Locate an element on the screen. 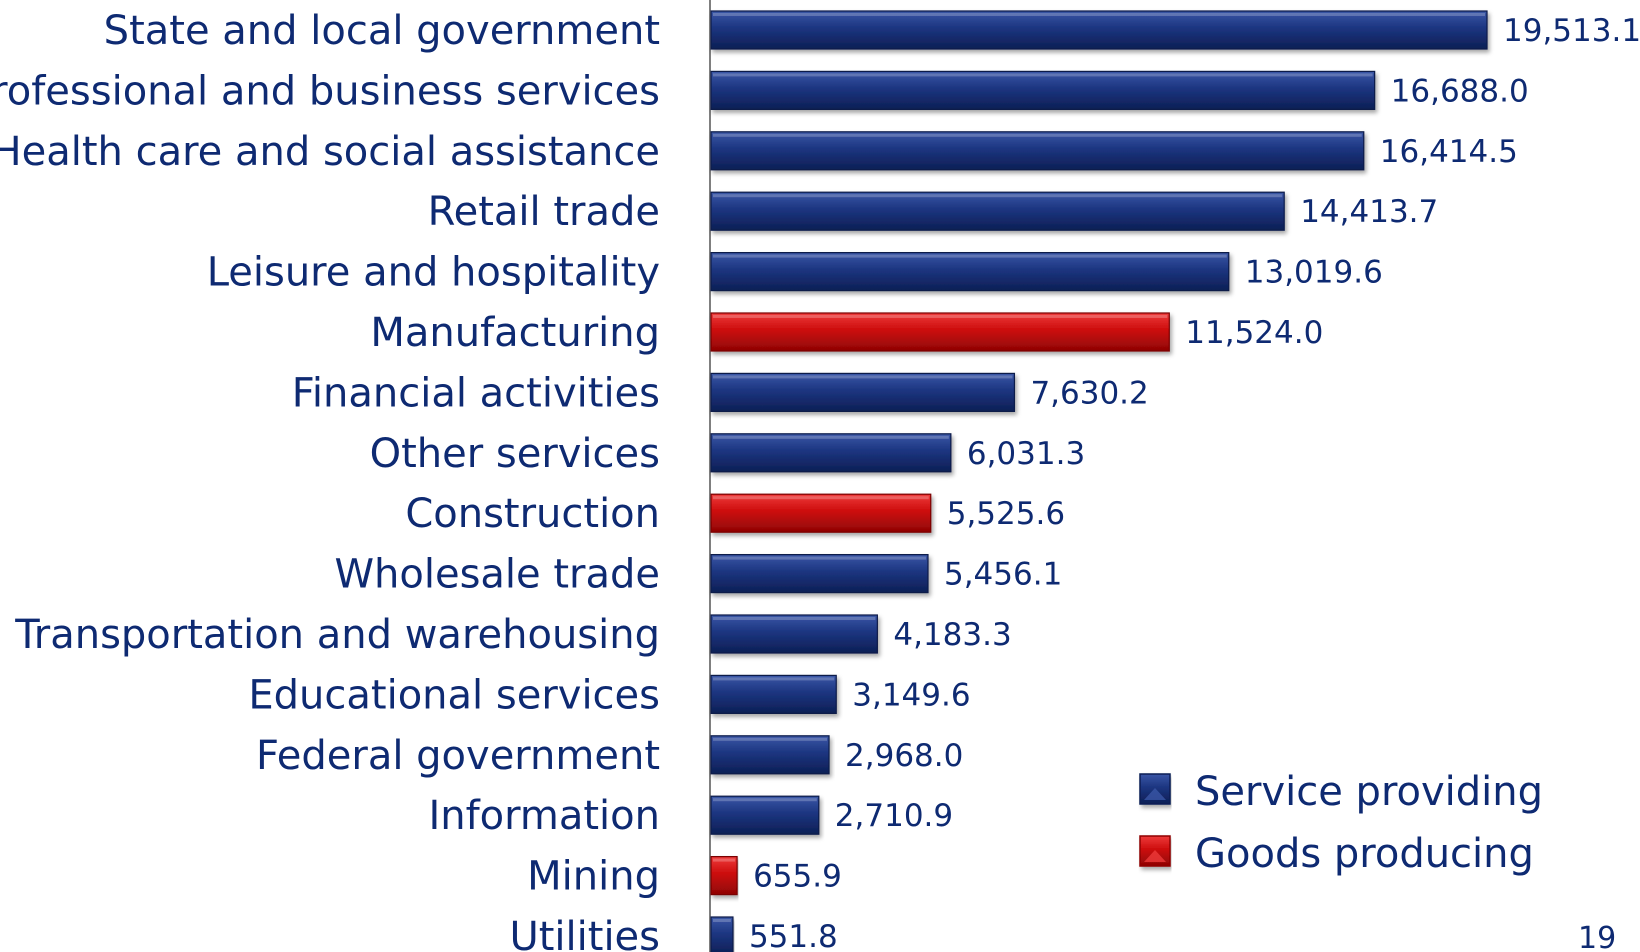 Image resolution: width=1640 pixels, height=952 pixels. category-label-retail-trade: Retail trade is located at coordinates (544, 212).